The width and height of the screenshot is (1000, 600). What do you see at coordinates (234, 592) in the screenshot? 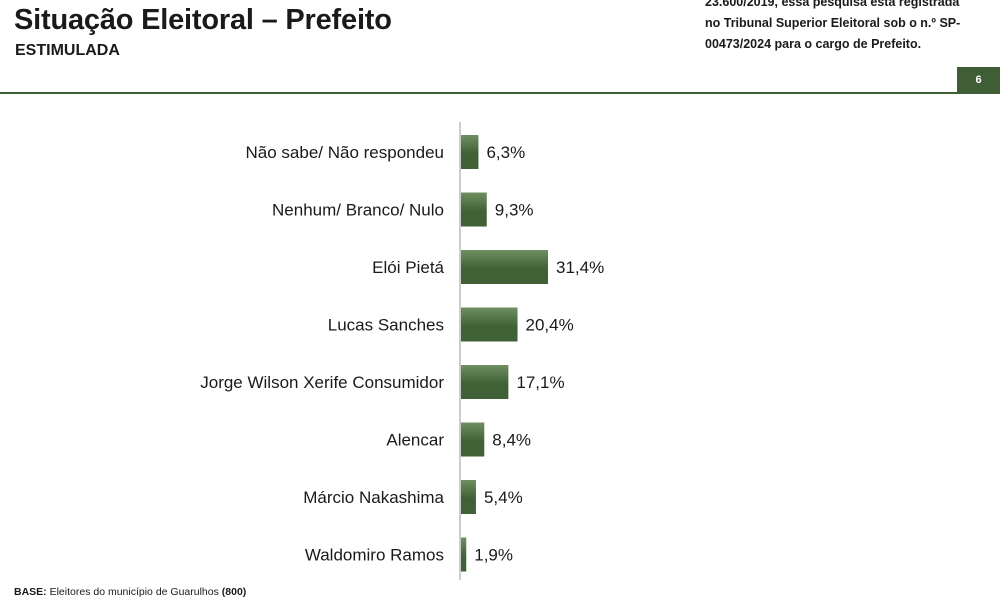
I see `base-count: (800)` at bounding box center [234, 592].